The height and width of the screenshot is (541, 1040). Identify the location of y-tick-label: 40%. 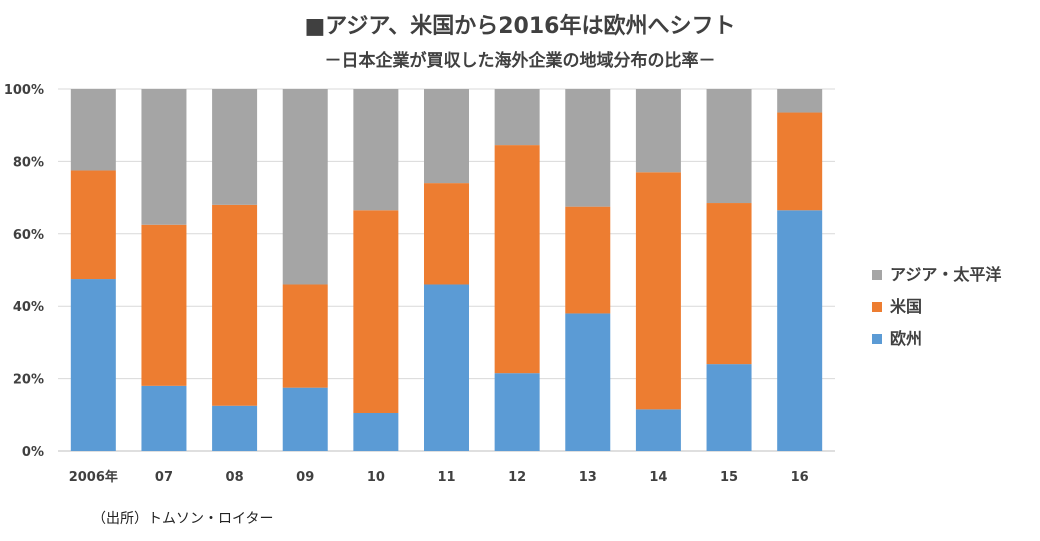
(28, 307).